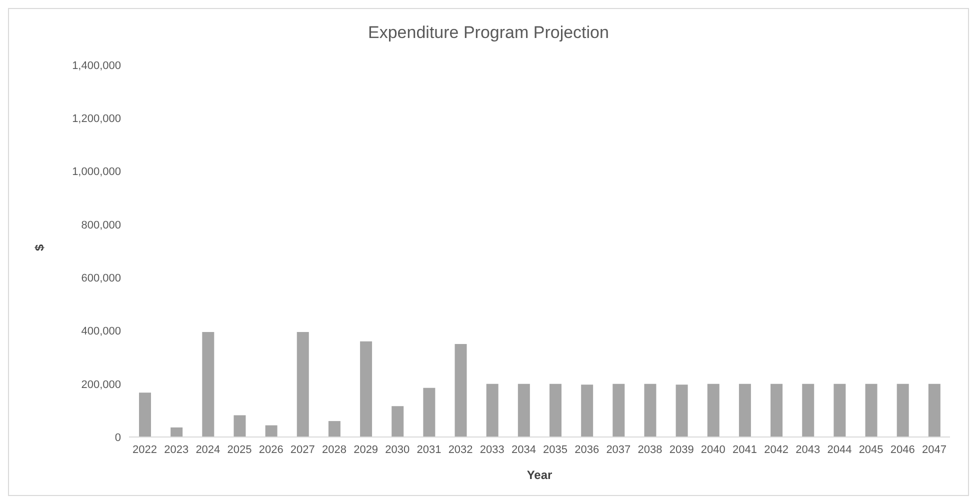 The height and width of the screenshot is (504, 977). What do you see at coordinates (713, 450) in the screenshot?
I see `x-tick-label: 2040` at bounding box center [713, 450].